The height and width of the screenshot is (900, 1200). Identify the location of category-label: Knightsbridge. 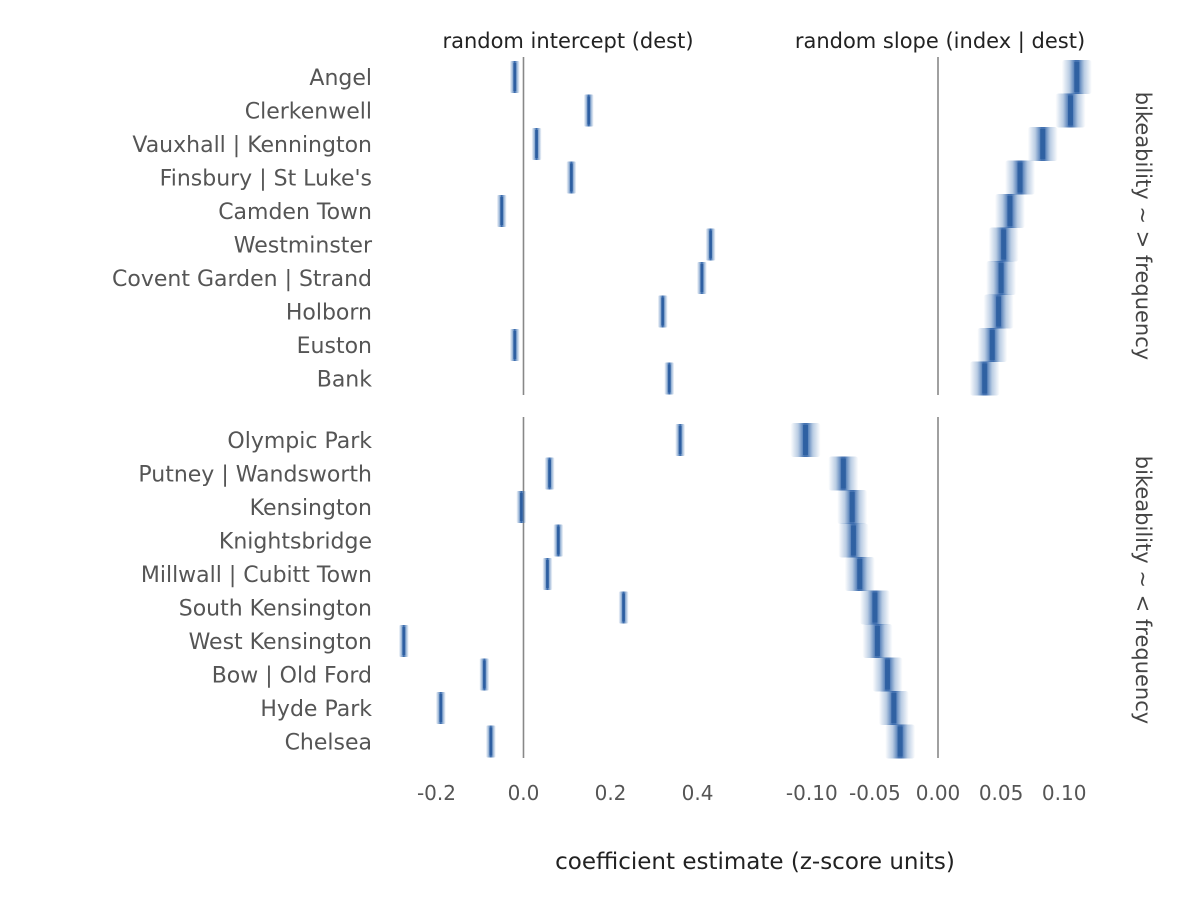
(295, 542).